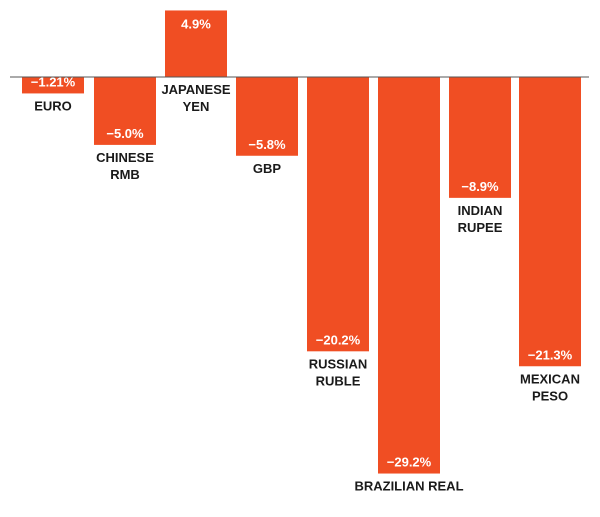 The width and height of the screenshot is (600, 517). What do you see at coordinates (480, 186) in the screenshot?
I see `value-label-6: −8.9%` at bounding box center [480, 186].